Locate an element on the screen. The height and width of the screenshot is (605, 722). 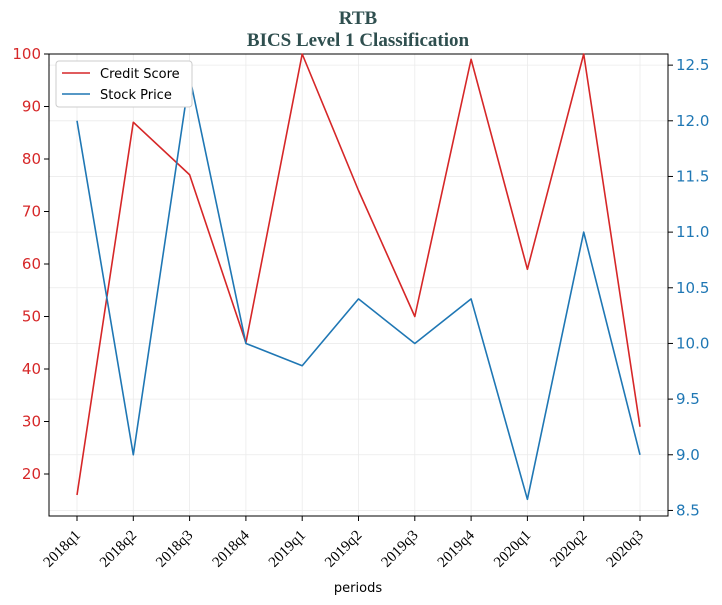
y-right-tick-label: 10.0 is located at coordinates (692, 343).